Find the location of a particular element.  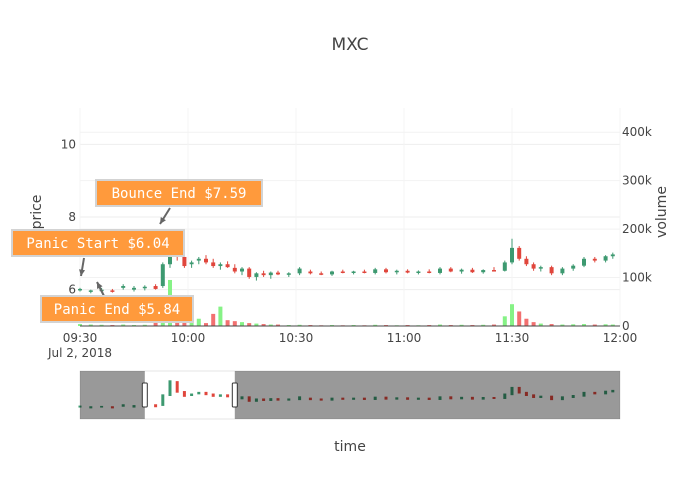

y-axis-right-title: volume is located at coordinates (662, 212).